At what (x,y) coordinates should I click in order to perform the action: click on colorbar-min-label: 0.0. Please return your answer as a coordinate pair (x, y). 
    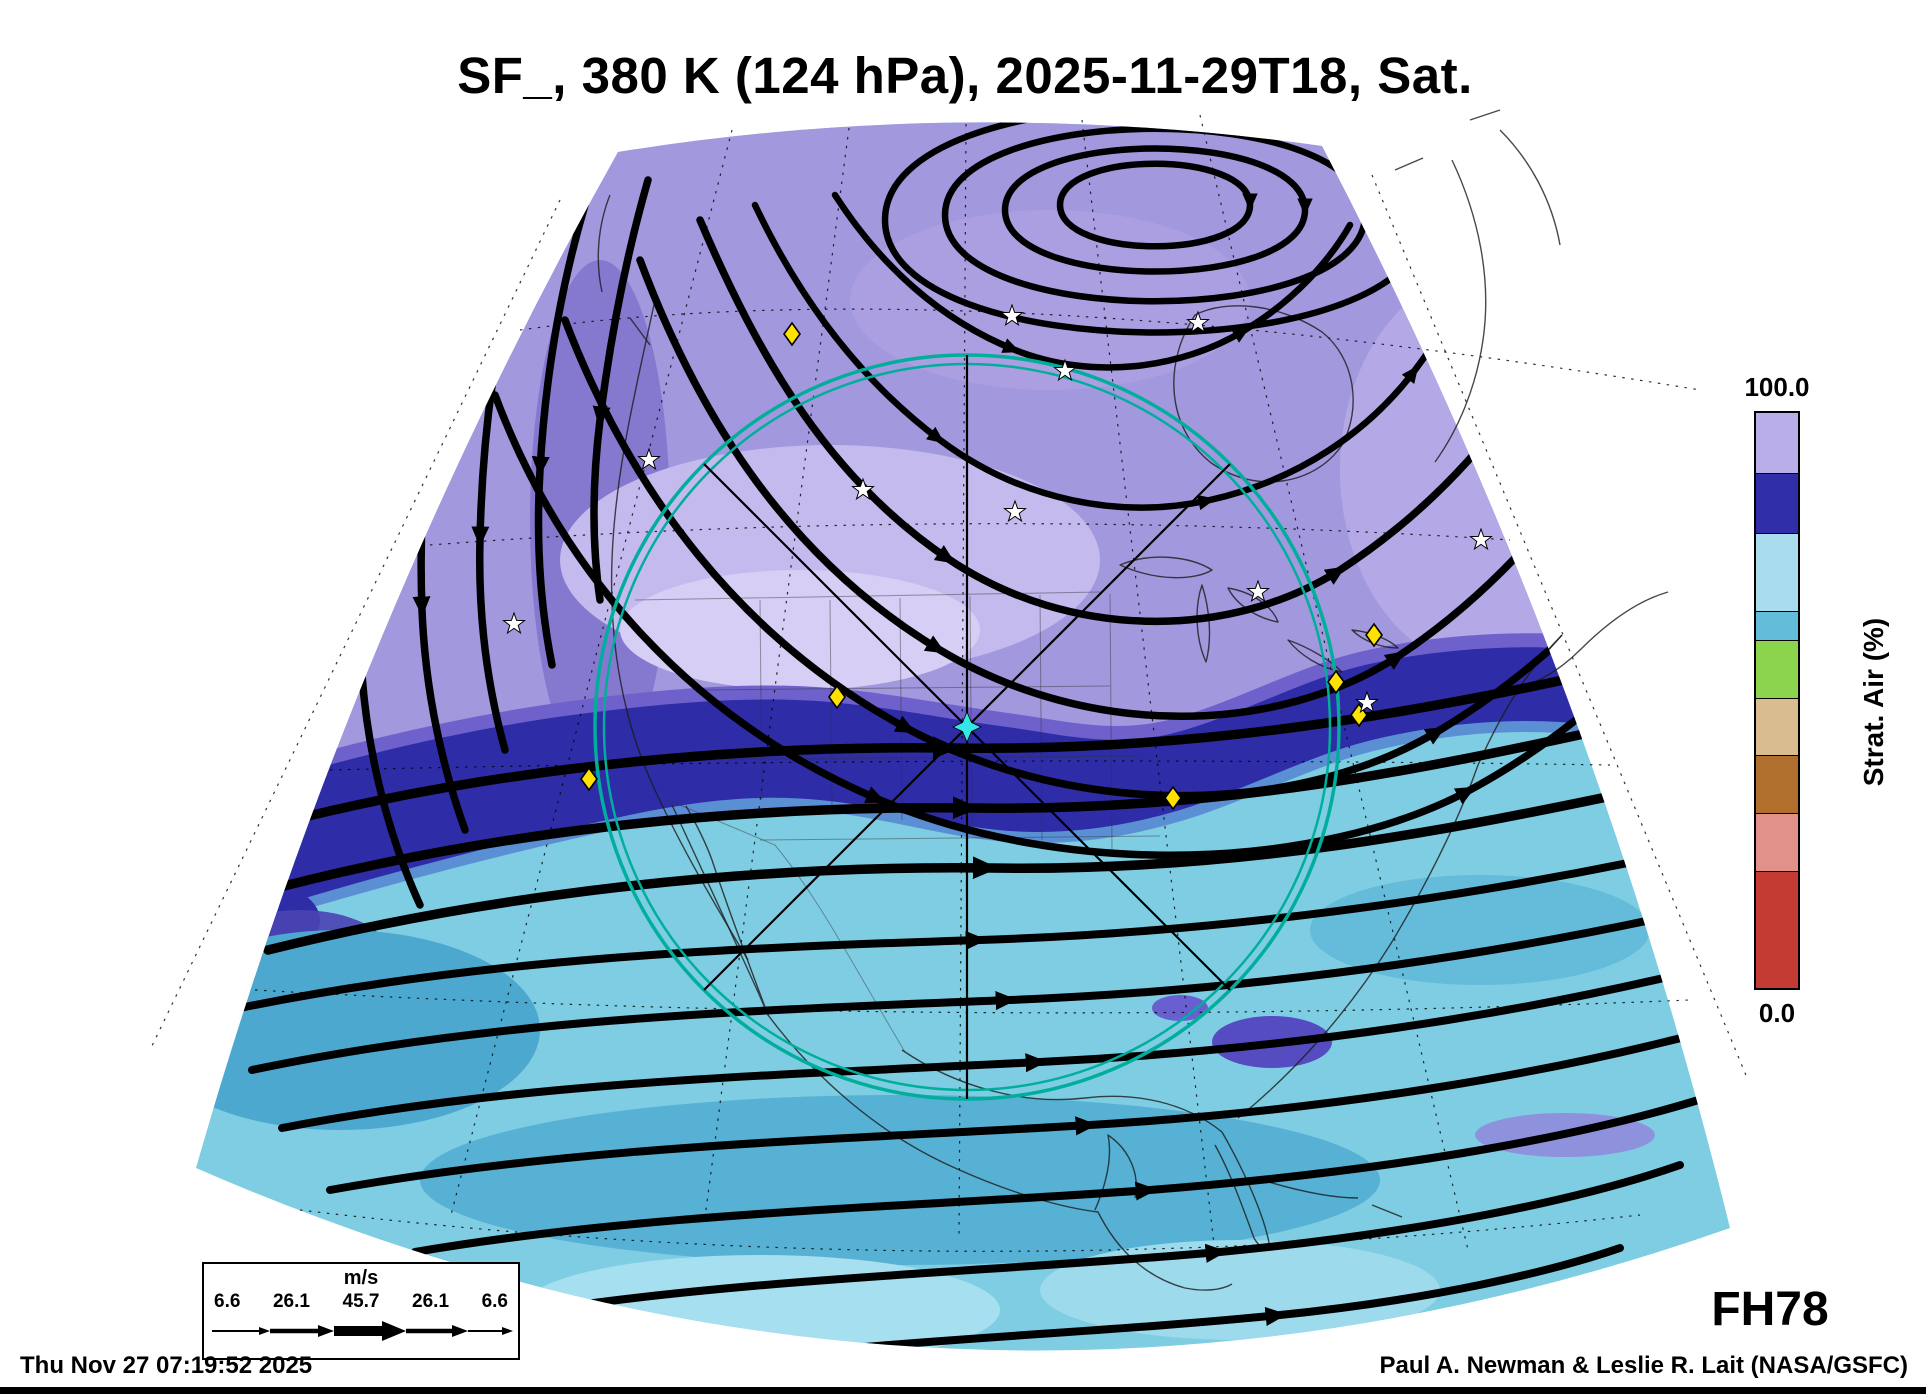
    Looking at the image, I should click on (1777, 1013).